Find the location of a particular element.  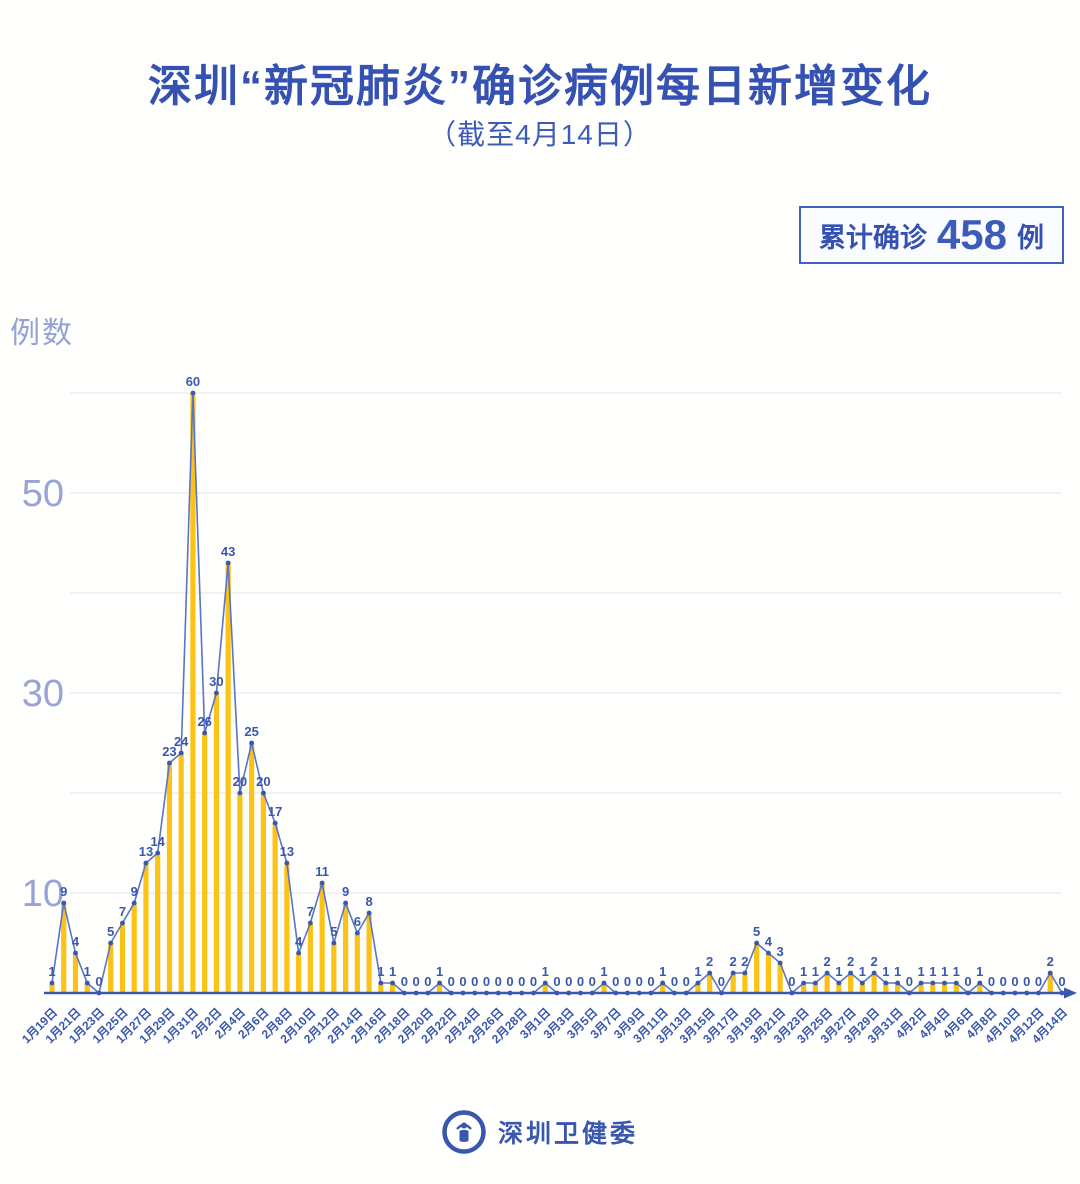

y-axis-label: 例数 is located at coordinates (42, 333).